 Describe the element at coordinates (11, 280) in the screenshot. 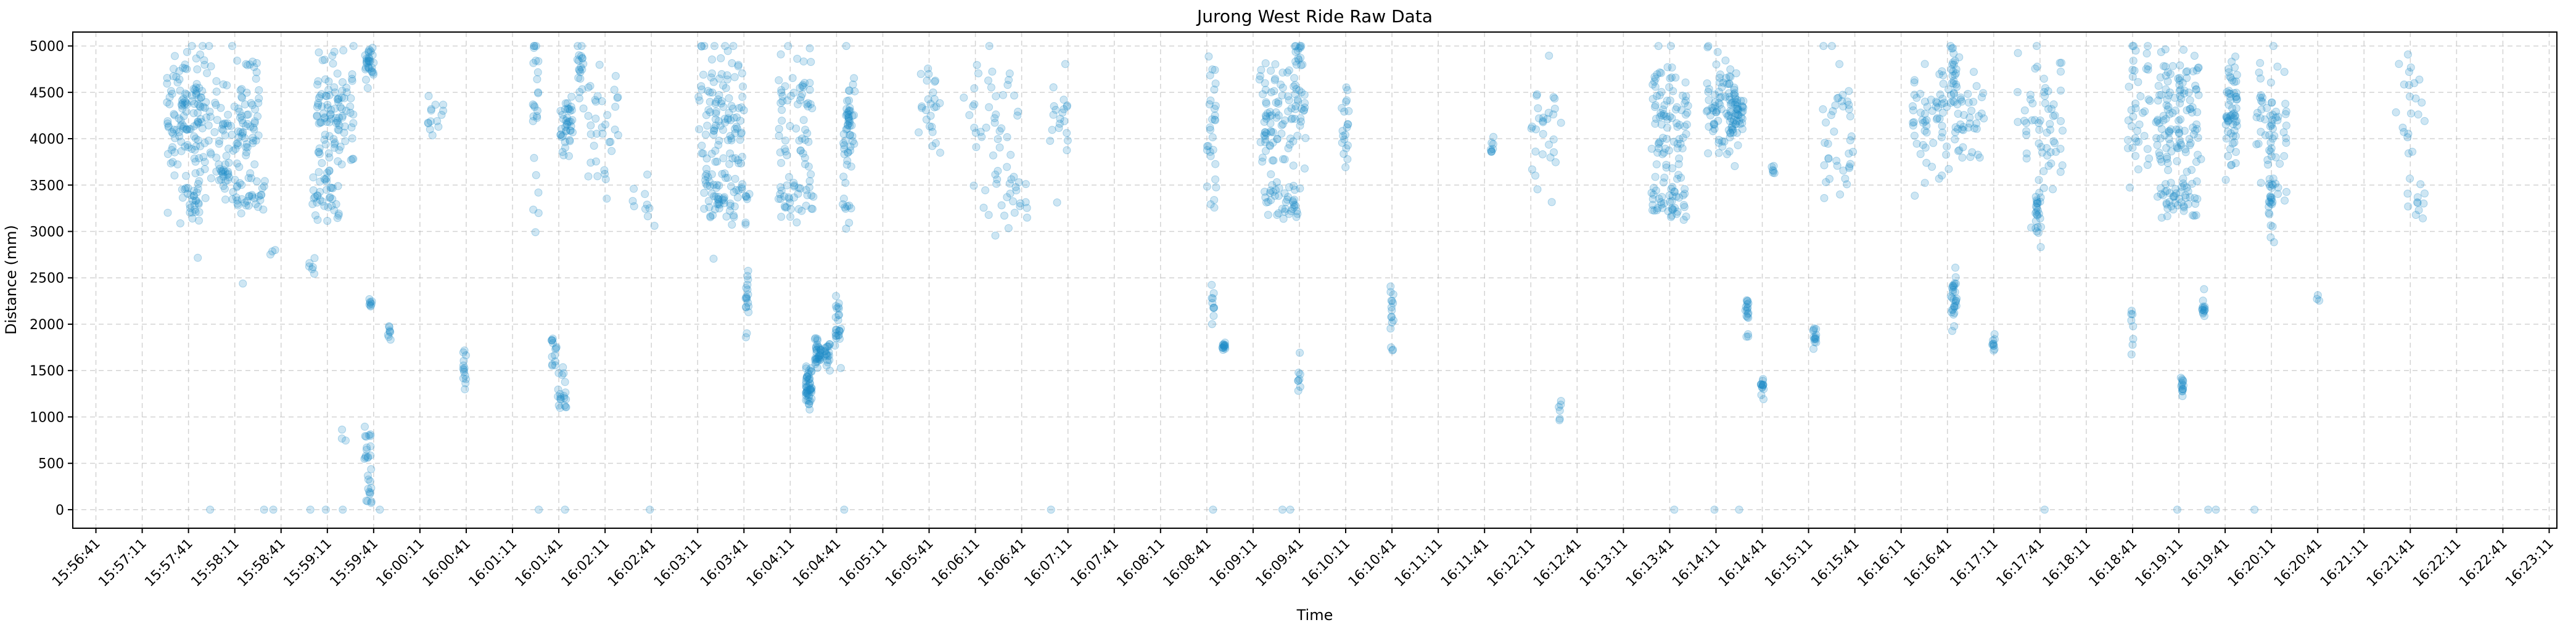

I see `y-axis-label: Distance (mm)` at that location.